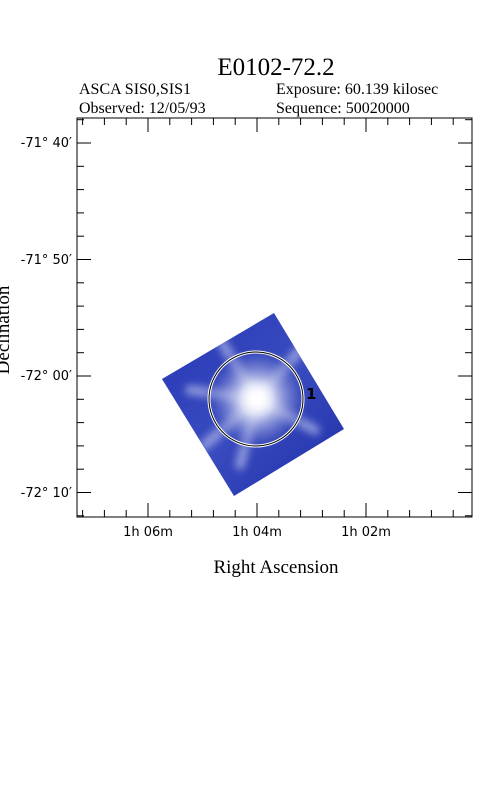 The image size is (486, 792). Describe the element at coordinates (276, 567) in the screenshot. I see `x-axis-title: Right Ascension` at that location.